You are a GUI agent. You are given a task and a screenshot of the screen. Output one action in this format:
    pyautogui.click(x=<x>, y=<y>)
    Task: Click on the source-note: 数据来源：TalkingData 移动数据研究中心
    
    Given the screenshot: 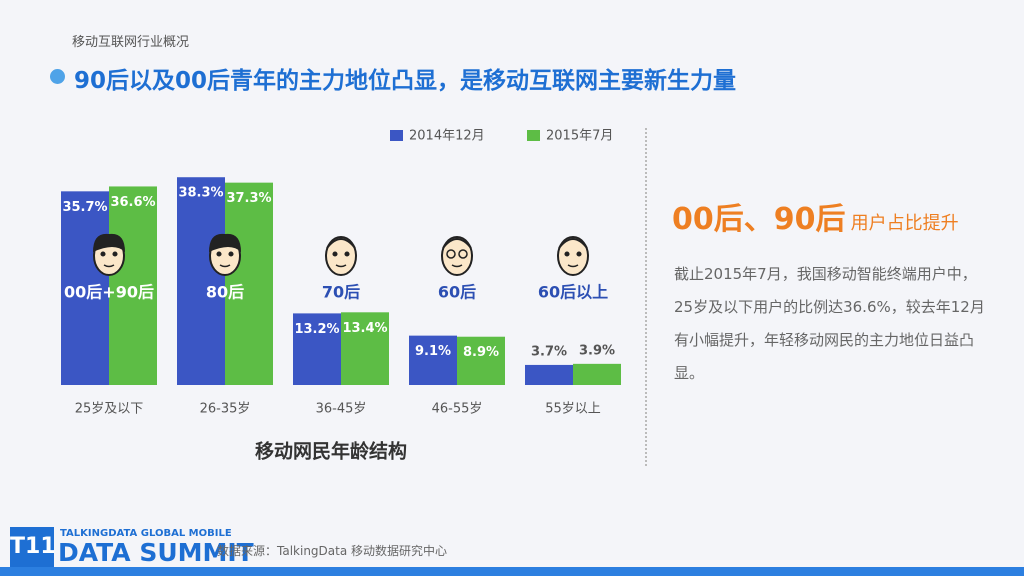 What is the action you would take?
    pyautogui.click(x=332, y=551)
    